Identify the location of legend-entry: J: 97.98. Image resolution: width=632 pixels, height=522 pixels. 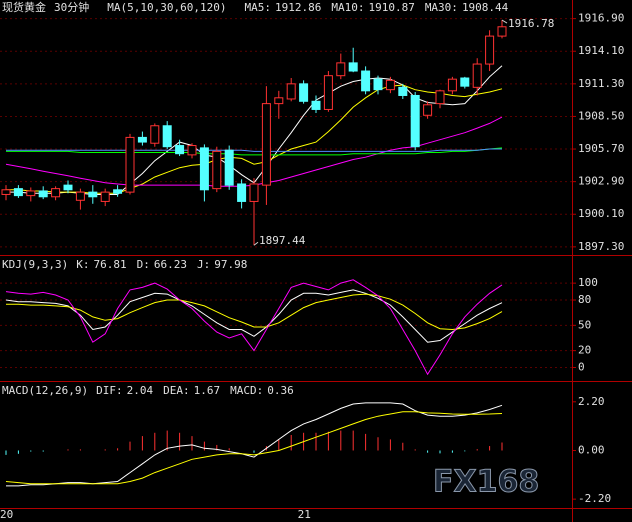
(222, 264).